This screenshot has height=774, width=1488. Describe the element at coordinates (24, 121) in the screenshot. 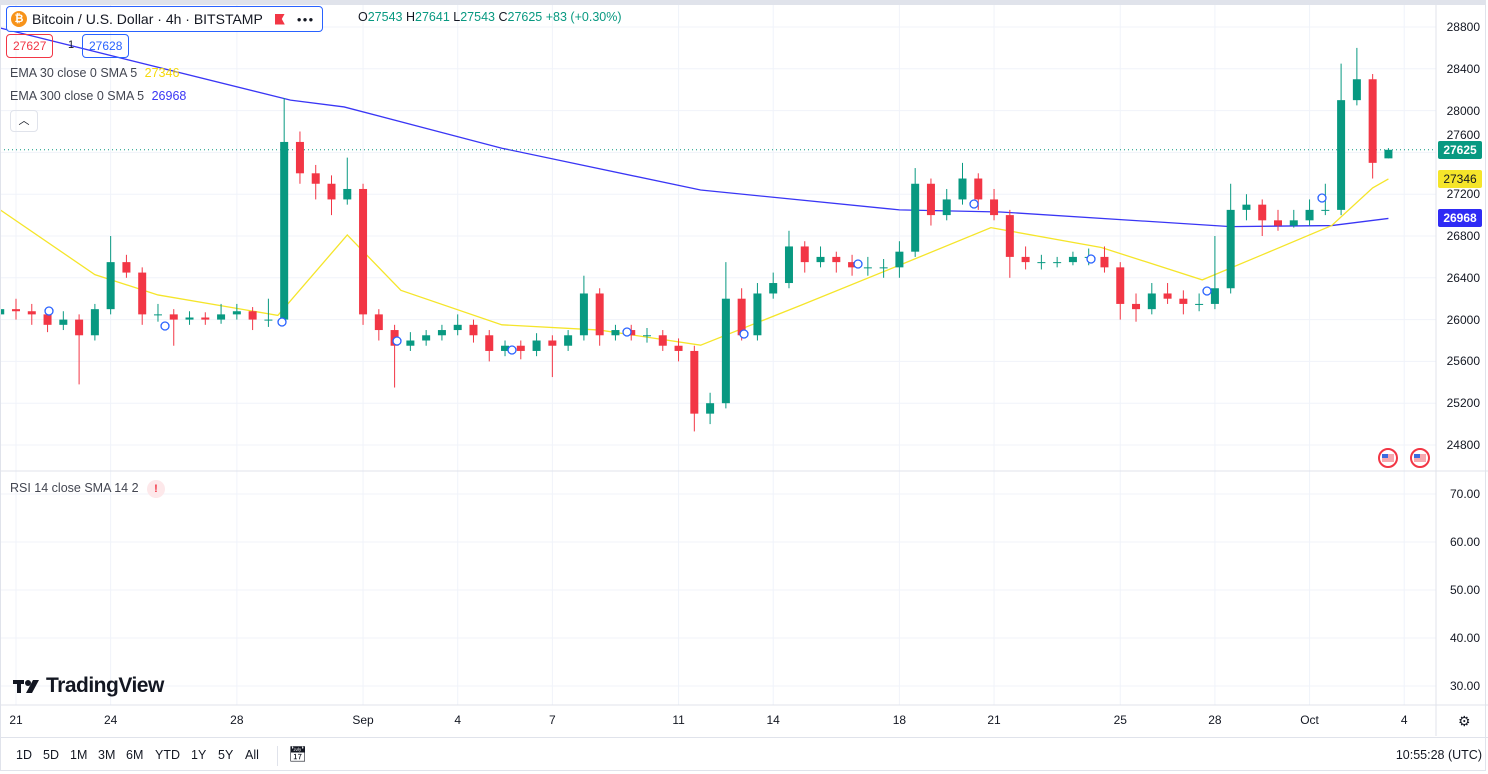

I see `collapse-legend-button: ︿` at that location.